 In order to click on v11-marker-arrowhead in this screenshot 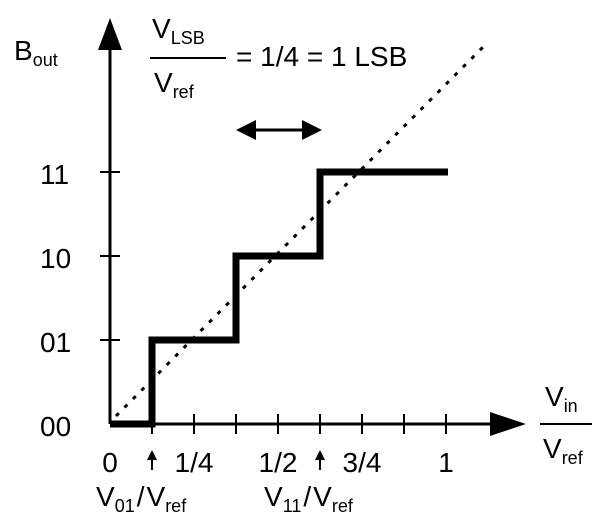, I will do `click(320, 455)`.